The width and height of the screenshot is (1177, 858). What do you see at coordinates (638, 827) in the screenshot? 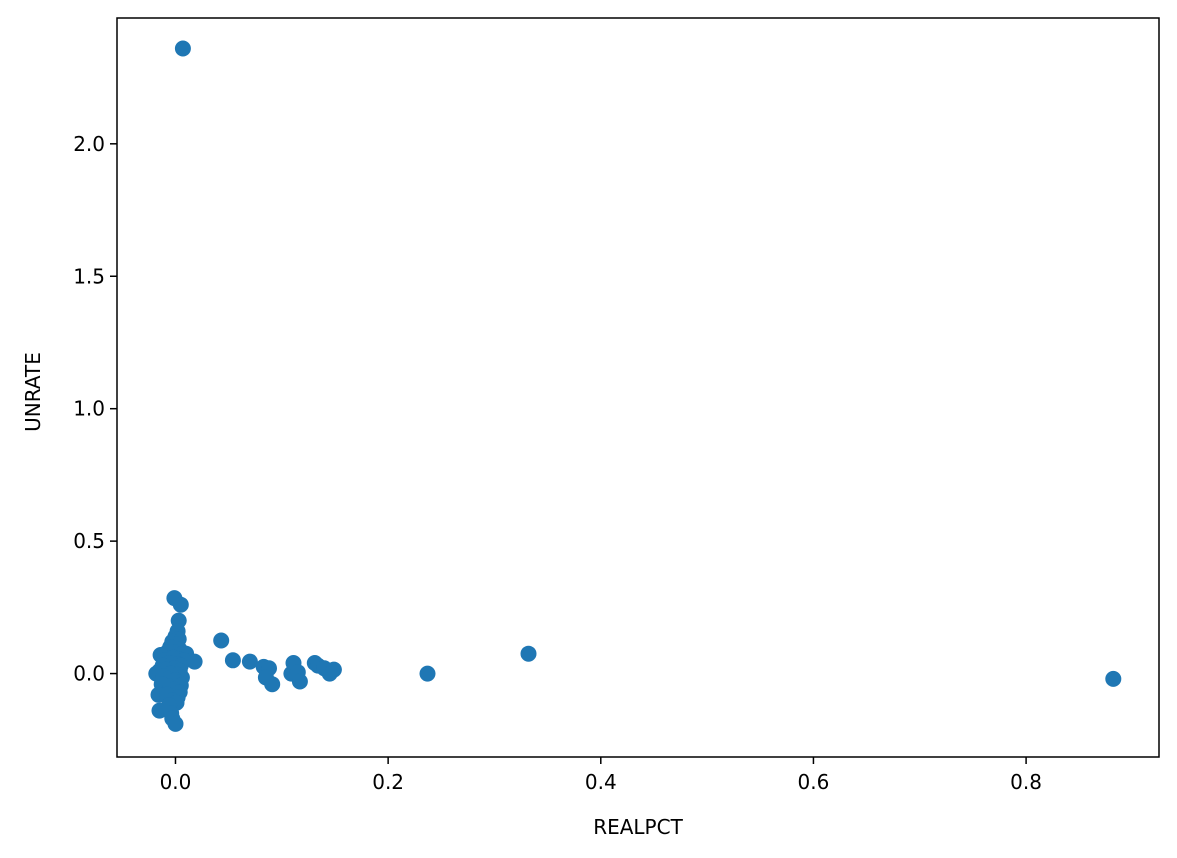
I see `x-axis-label: REALPCT` at bounding box center [638, 827].